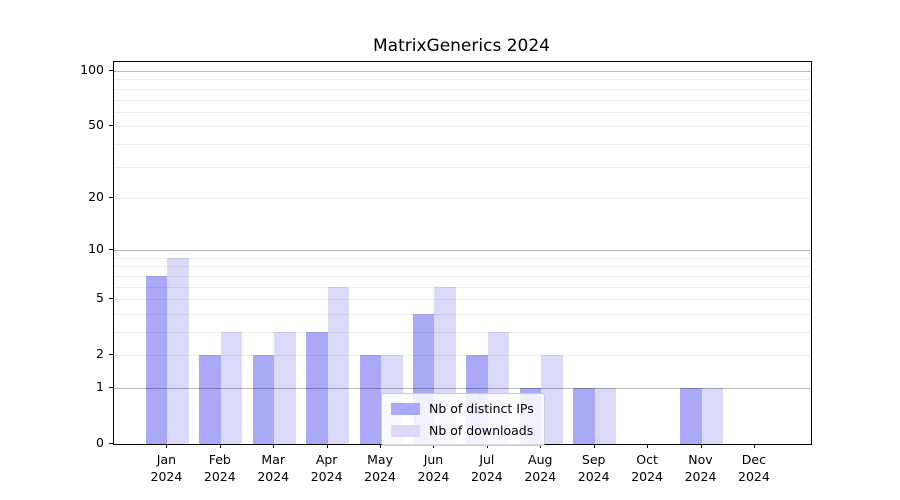 The width and height of the screenshot is (900, 500). Describe the element at coordinates (463, 419) in the screenshot. I see `legend: Nb of distinct IPs Nb of downloads` at that location.